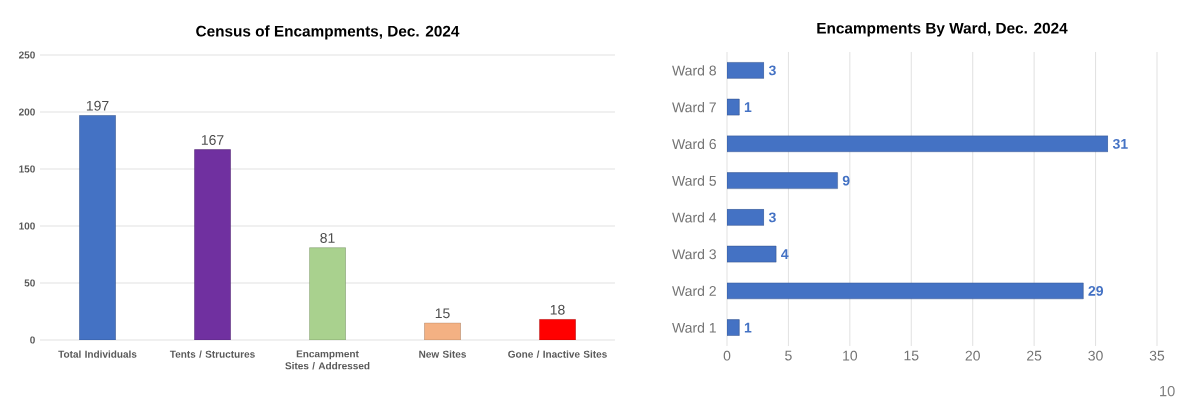 The width and height of the screenshot is (1183, 403). What do you see at coordinates (1096, 290) in the screenshot?
I see `data-label: 29` at bounding box center [1096, 290].